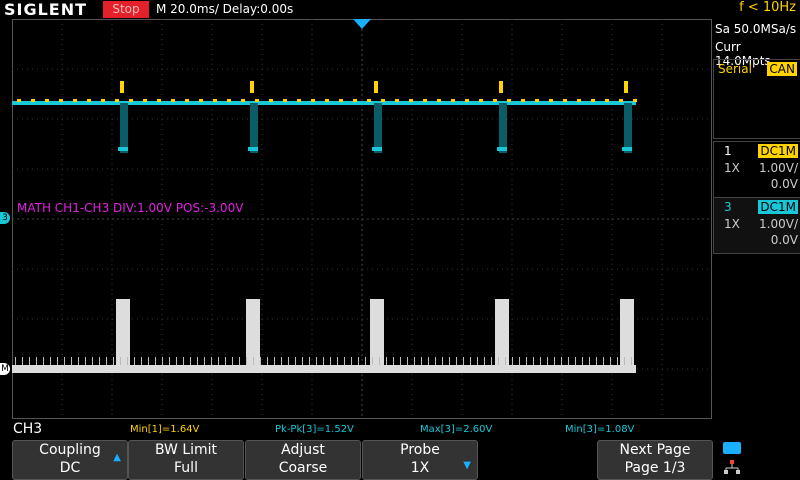 The width and height of the screenshot is (800, 480). I want to click on serial-decode-box: Serial CAN, so click(756, 99).